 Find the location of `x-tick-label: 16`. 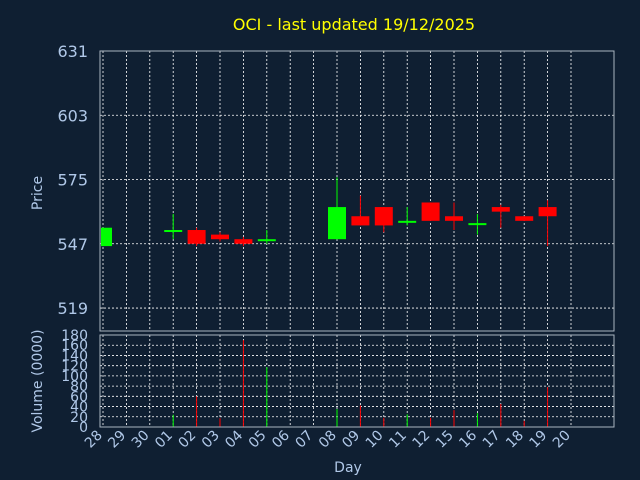

x-tick-label: 16 is located at coordinates (468, 439).